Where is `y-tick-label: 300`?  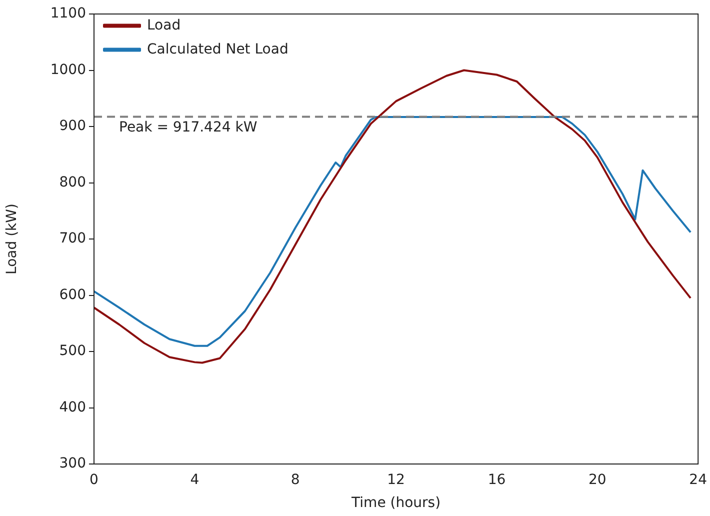 y-tick-label: 300 is located at coordinates (72, 464).